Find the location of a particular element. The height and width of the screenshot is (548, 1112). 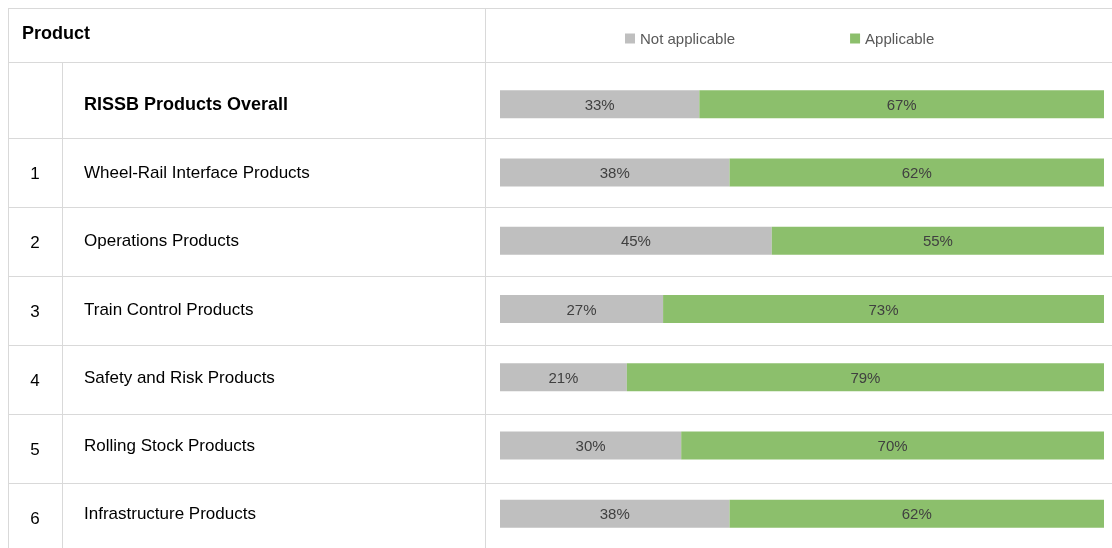

y-tick-label: Rolling Stock Products is located at coordinates (170, 446).